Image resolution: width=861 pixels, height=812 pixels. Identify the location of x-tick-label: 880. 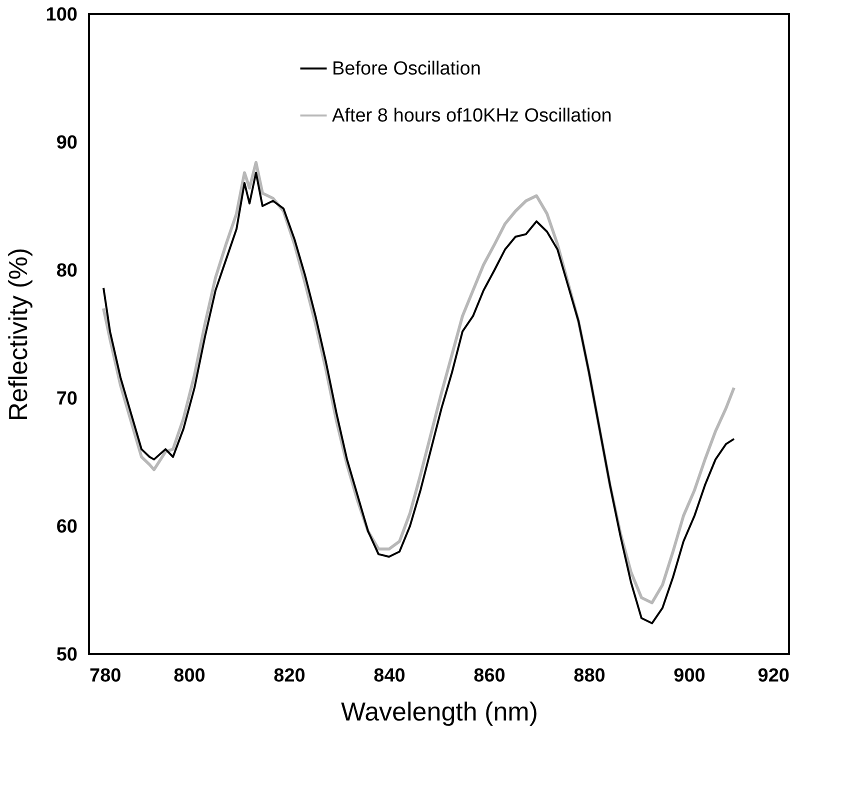
(590, 676).